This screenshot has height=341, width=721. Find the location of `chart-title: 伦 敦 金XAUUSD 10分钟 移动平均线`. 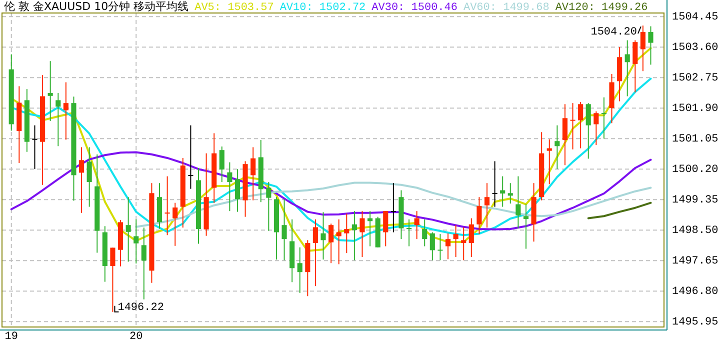

chart-title: 伦 敦 金XAUUSD 10分钟 移动平均线 is located at coordinates (96, 6).